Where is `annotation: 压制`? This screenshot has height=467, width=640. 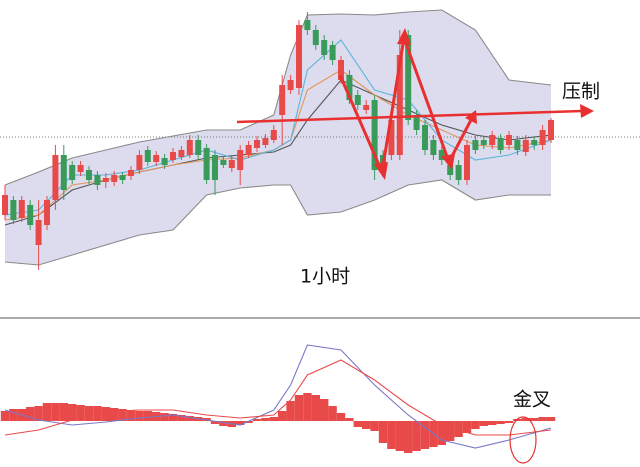
annotation: 压制 is located at coordinates (581, 92).